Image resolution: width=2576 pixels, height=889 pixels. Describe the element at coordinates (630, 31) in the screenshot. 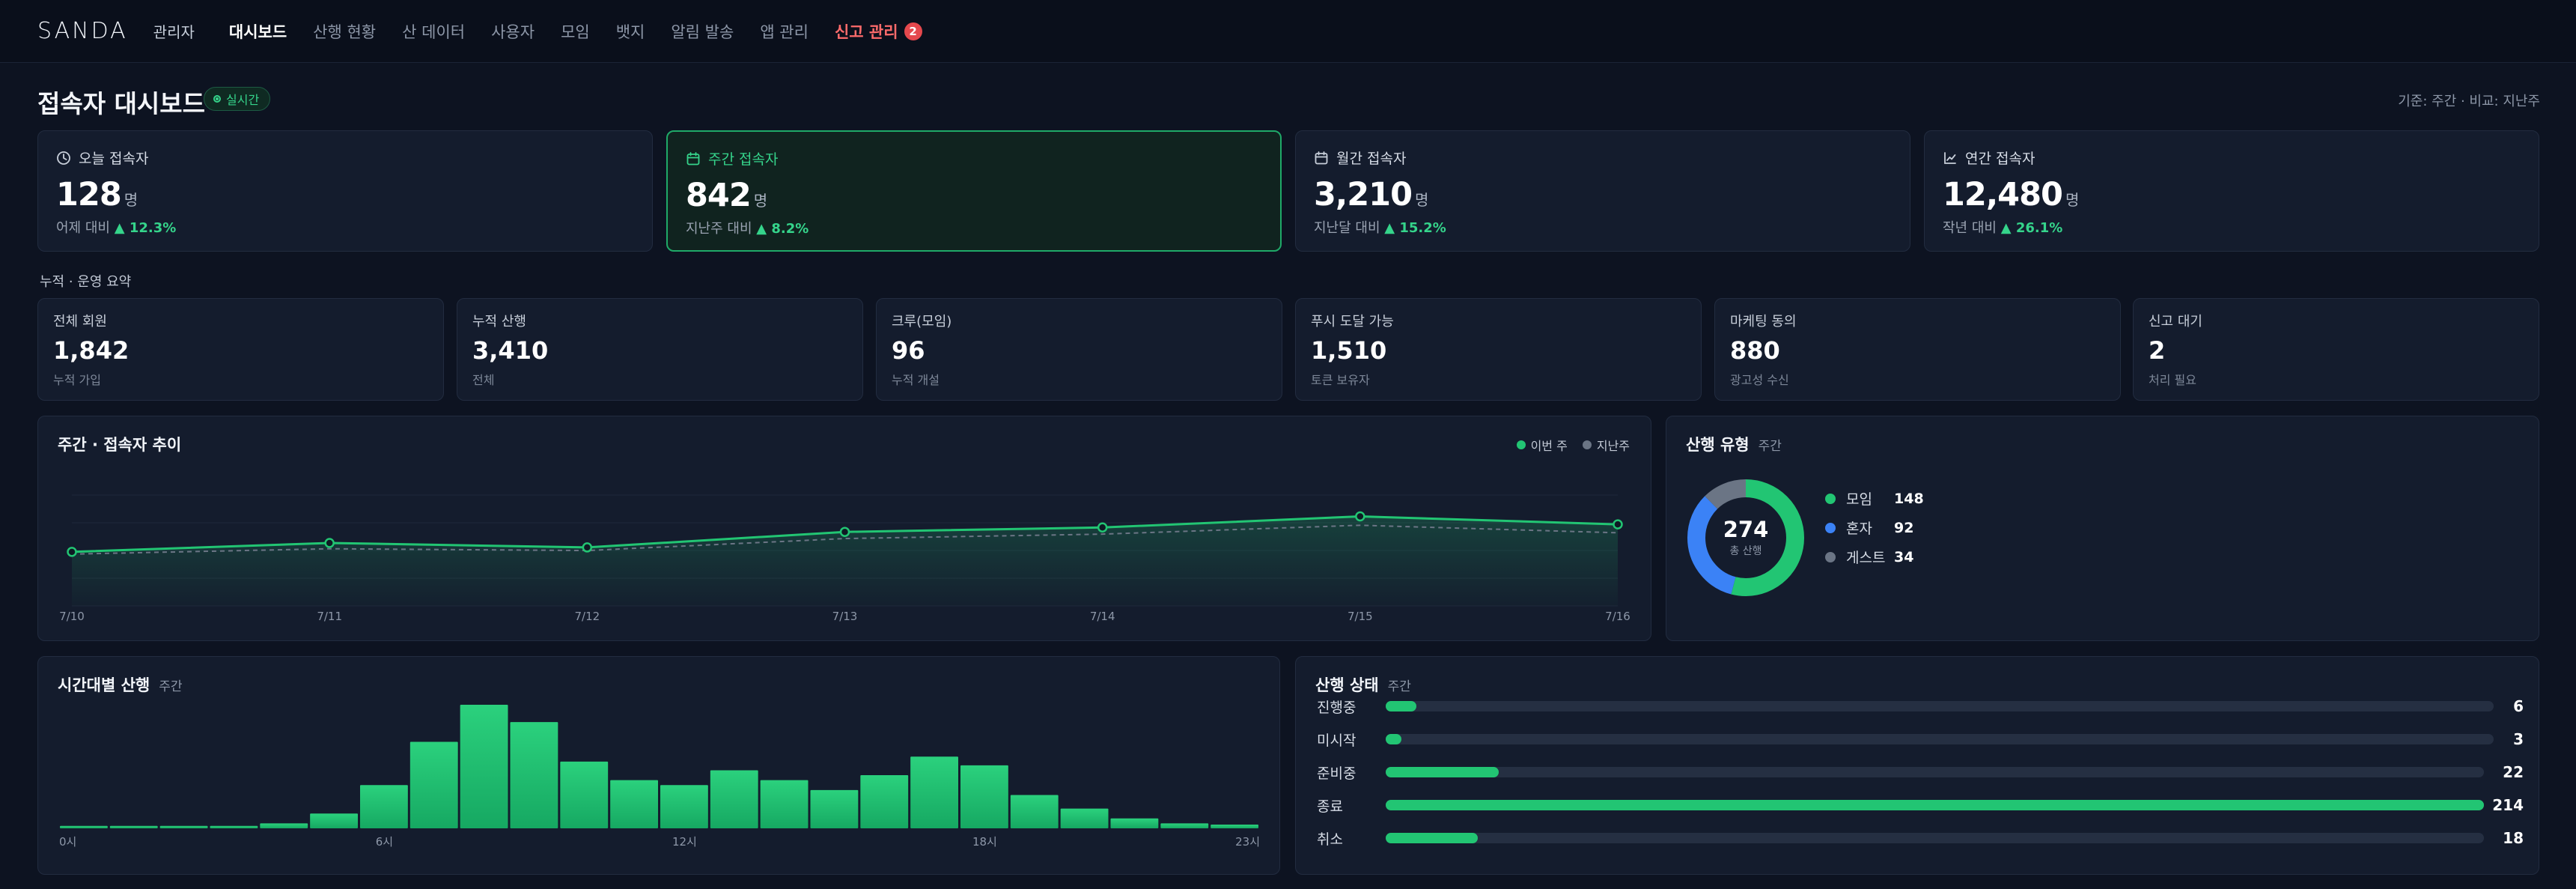

I see `nav-item-badges: 뱃지` at that location.